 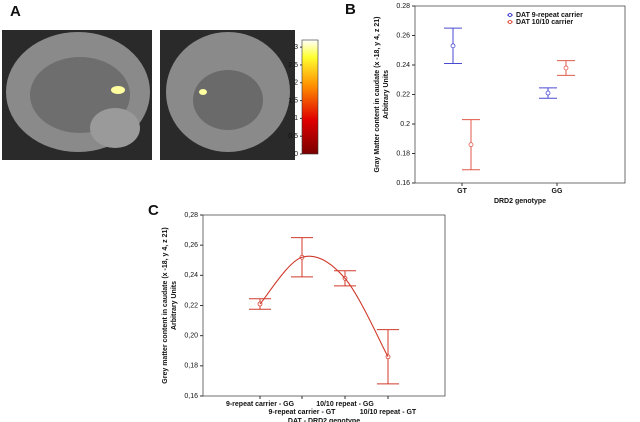 I want to click on colorbar-tick-label: 1.5, so click(x=293, y=100).